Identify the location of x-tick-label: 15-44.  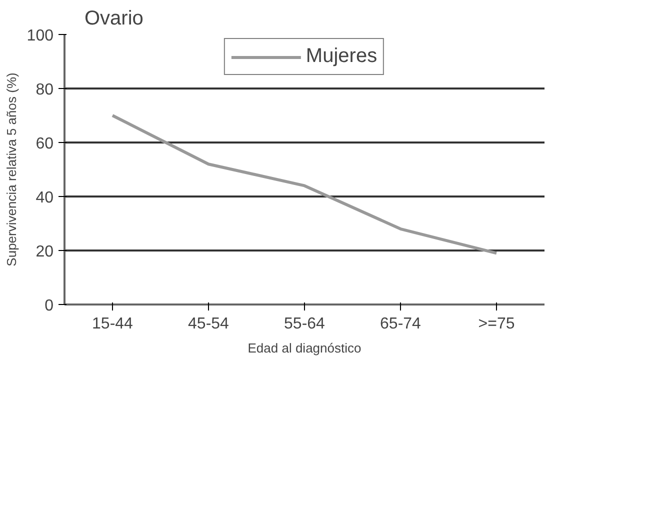
(113, 324).